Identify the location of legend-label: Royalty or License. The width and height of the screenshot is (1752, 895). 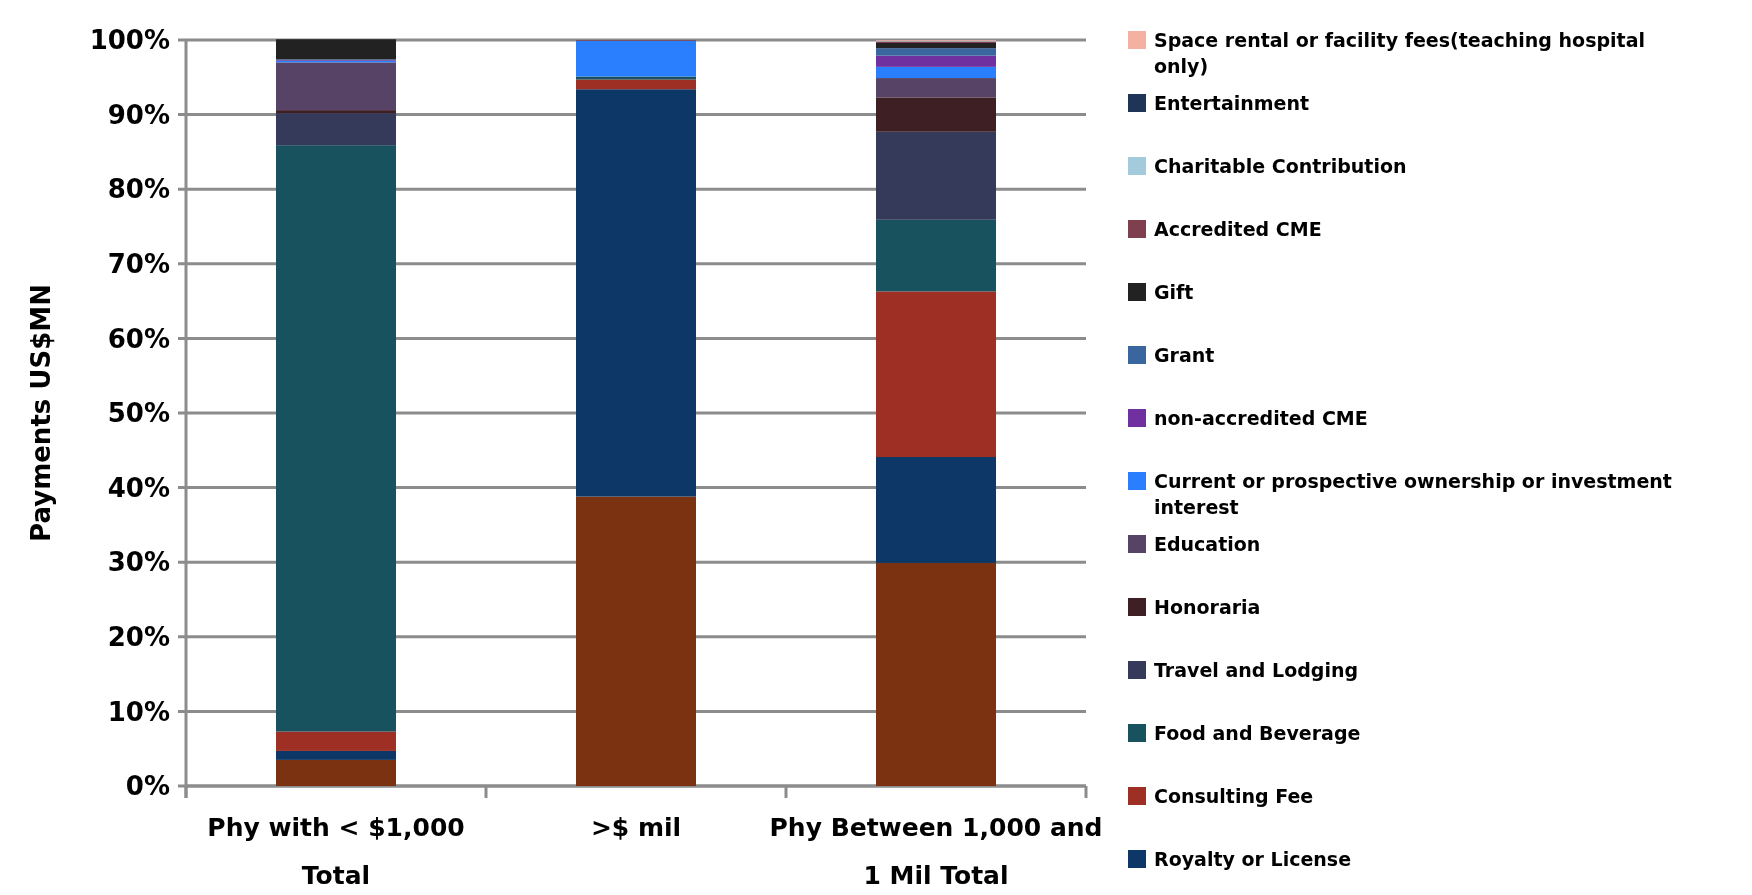
(1253, 858).